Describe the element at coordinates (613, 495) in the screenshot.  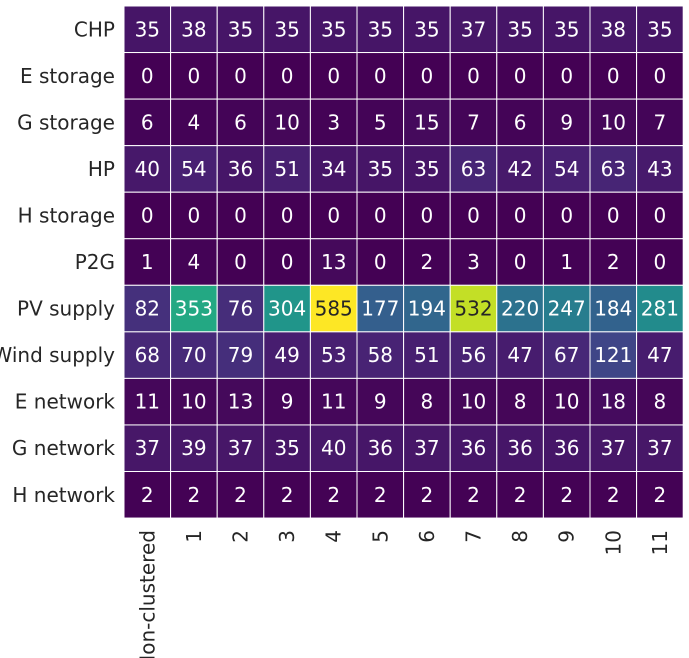
I see `cell-value-h-network-10: 2` at that location.